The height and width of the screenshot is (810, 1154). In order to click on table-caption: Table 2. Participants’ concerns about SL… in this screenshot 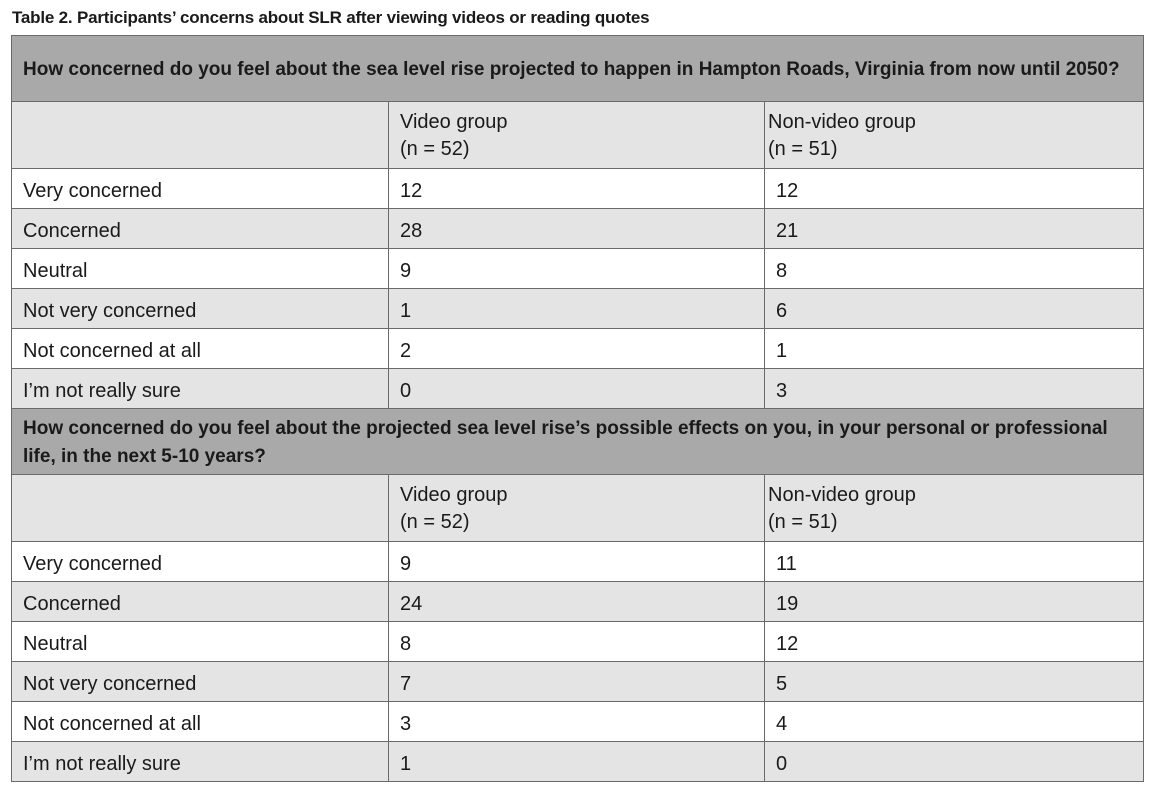, I will do `click(331, 17)`.